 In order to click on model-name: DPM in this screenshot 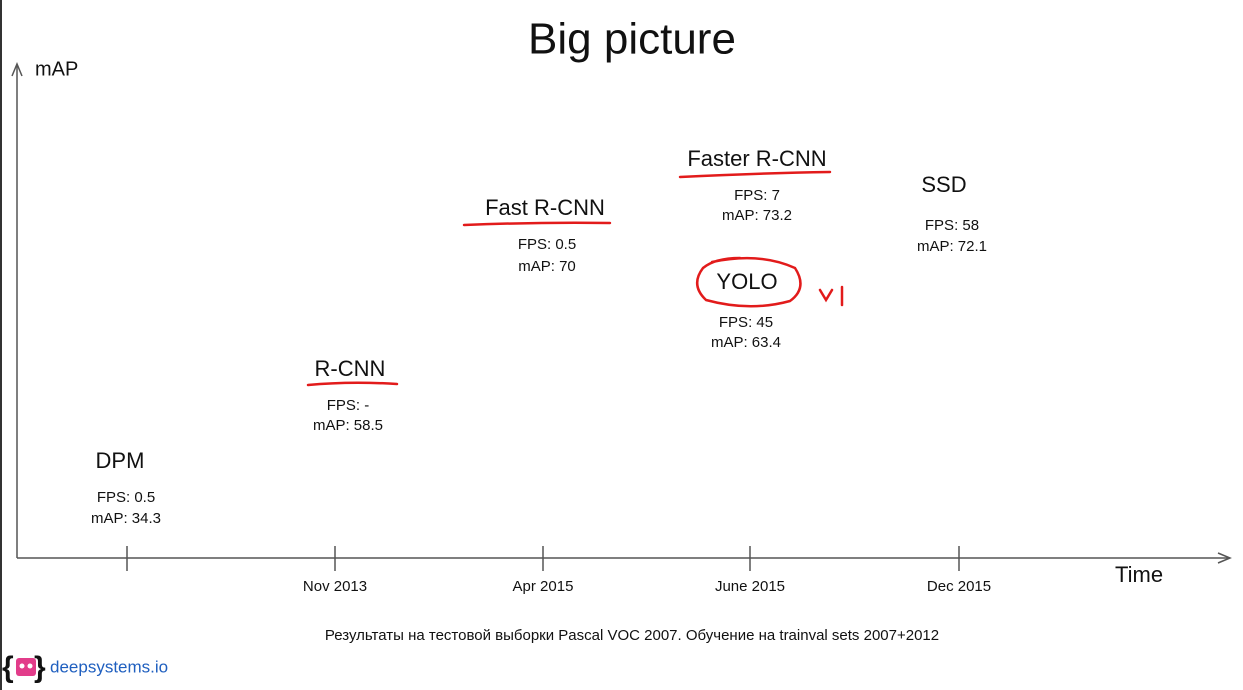, I will do `click(120, 460)`.